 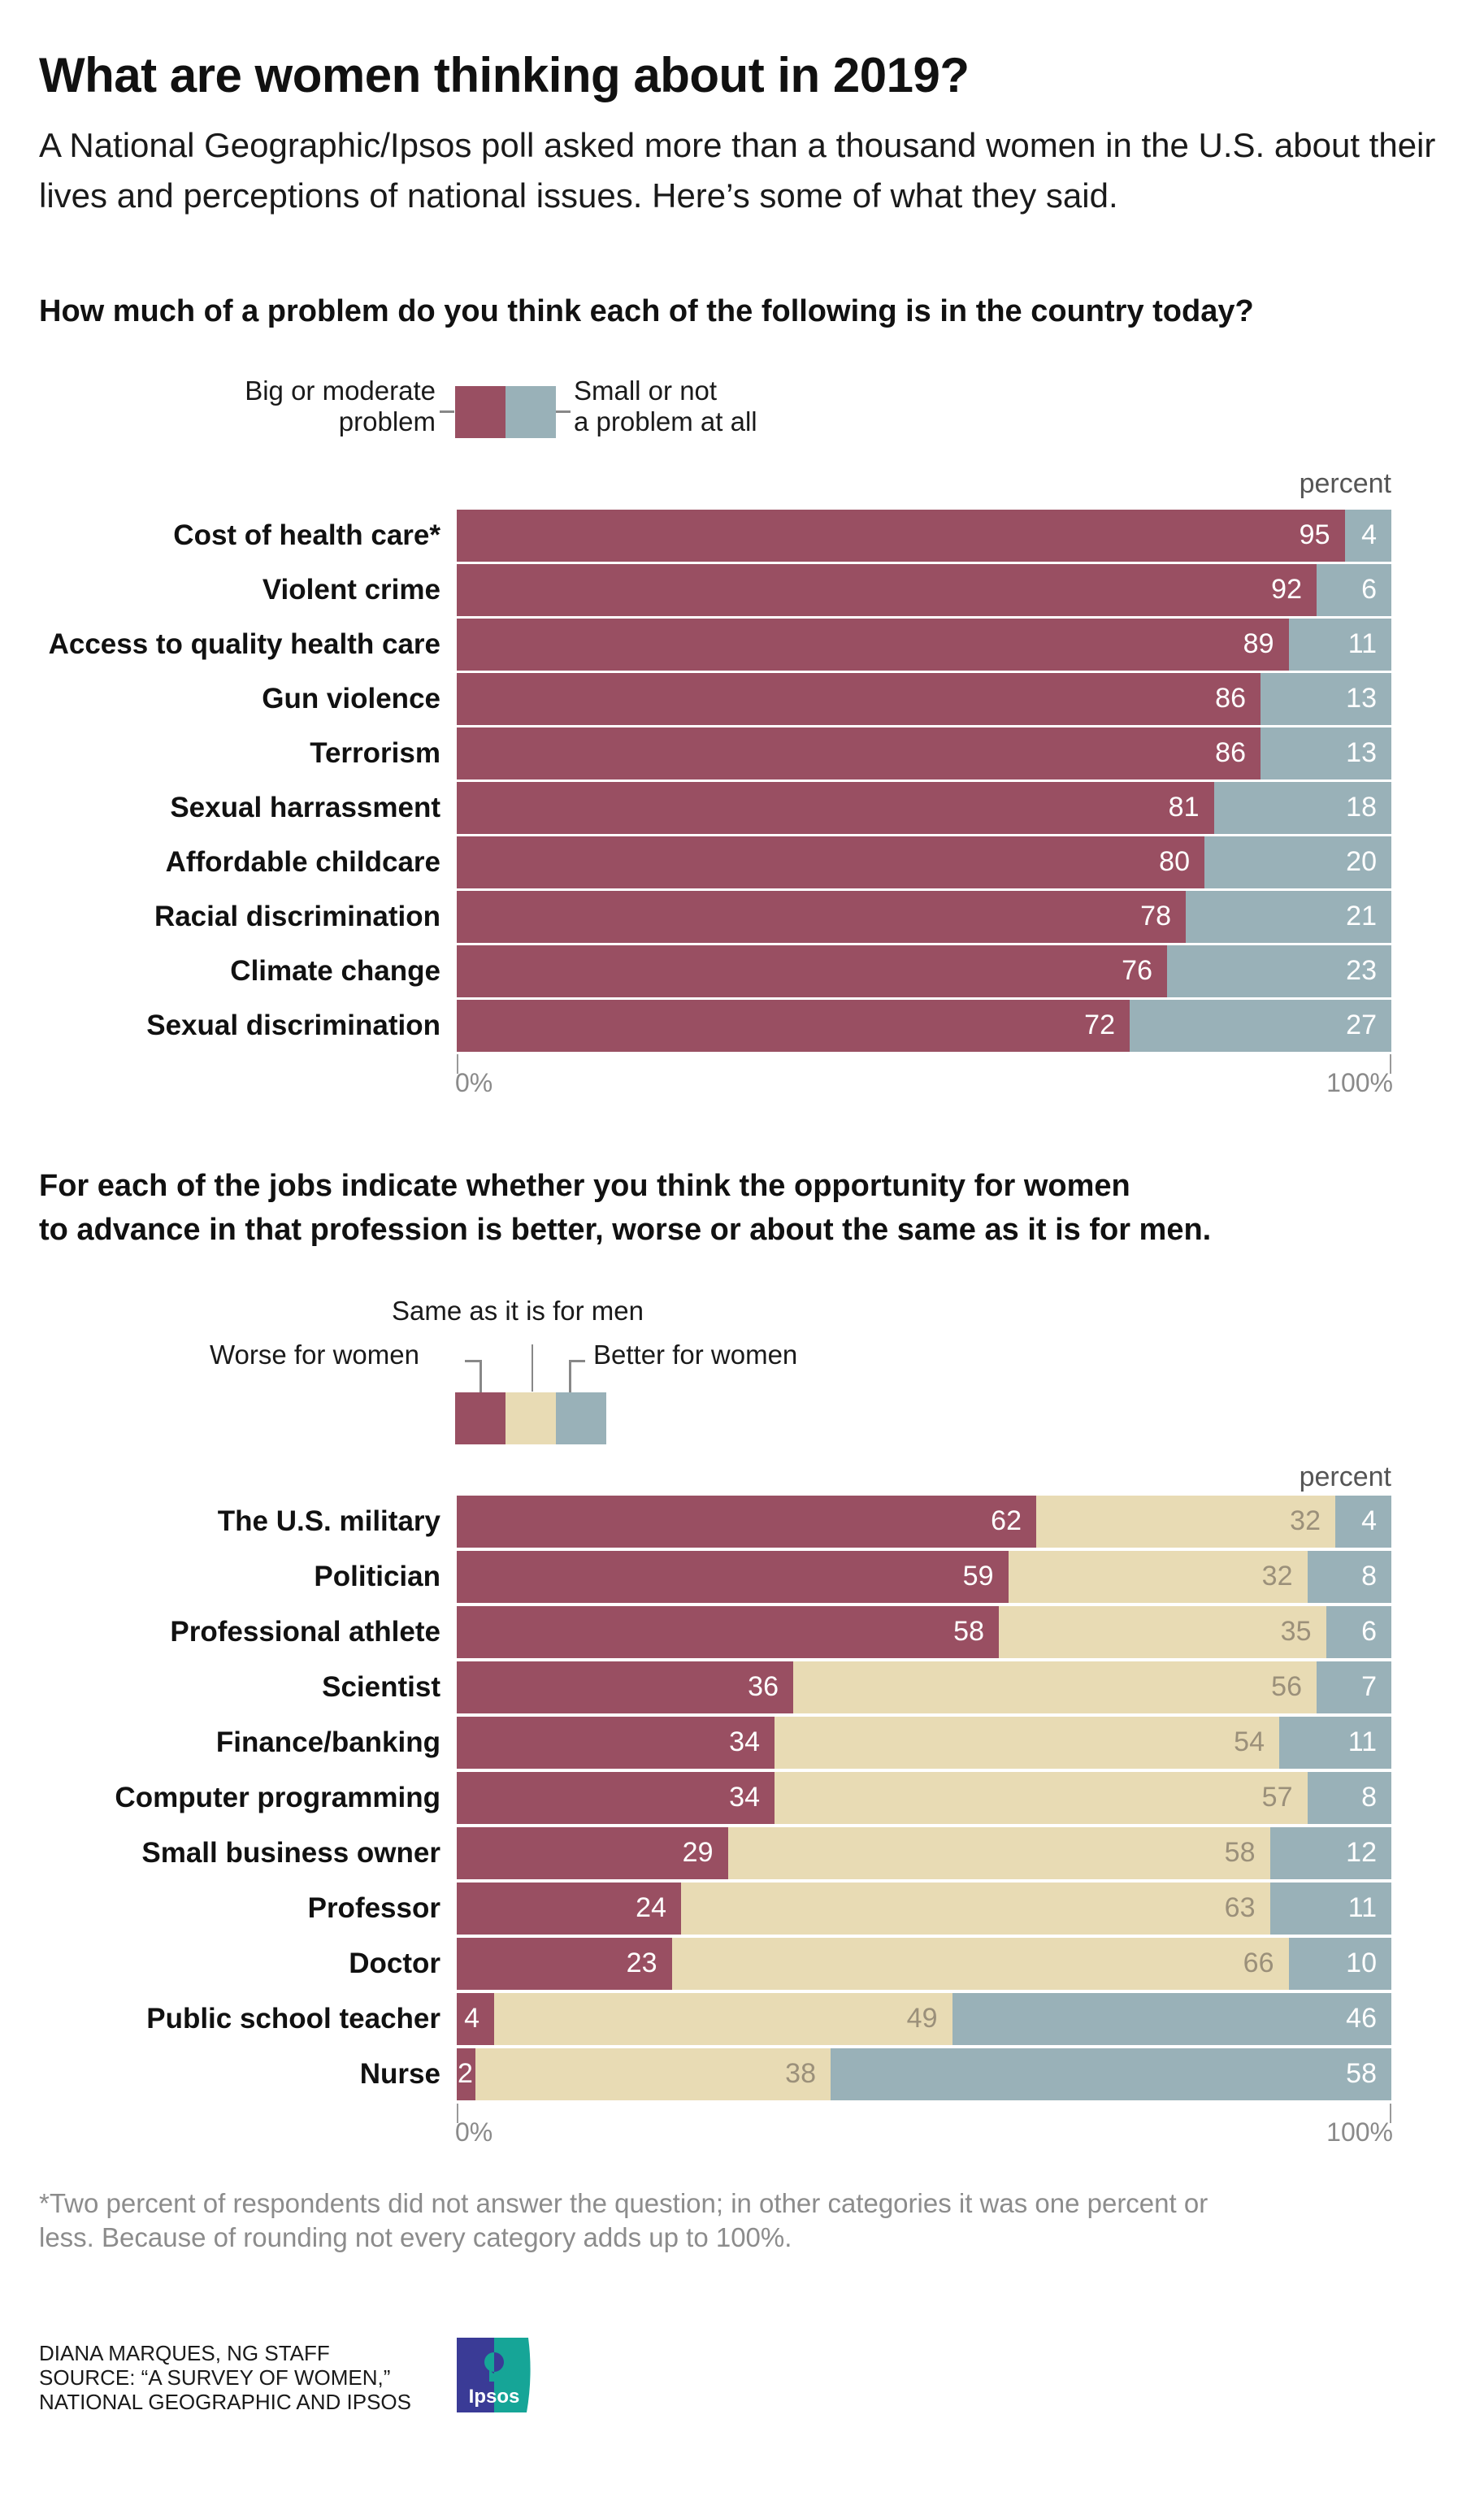 I want to click on row-label: Climate change, so click(x=335, y=971).